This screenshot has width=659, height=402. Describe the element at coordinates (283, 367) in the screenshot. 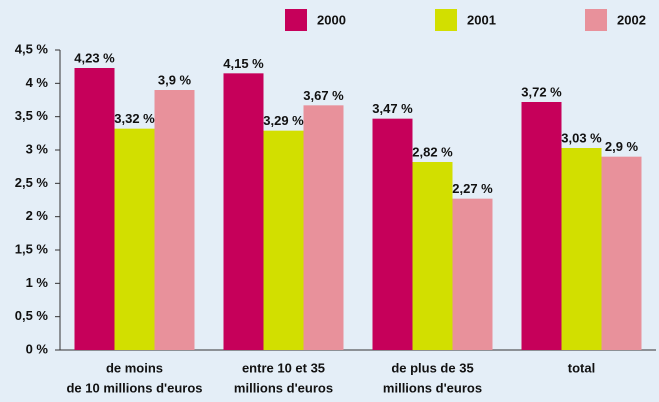

I see `x-tick-label: entre 10 et 35` at that location.